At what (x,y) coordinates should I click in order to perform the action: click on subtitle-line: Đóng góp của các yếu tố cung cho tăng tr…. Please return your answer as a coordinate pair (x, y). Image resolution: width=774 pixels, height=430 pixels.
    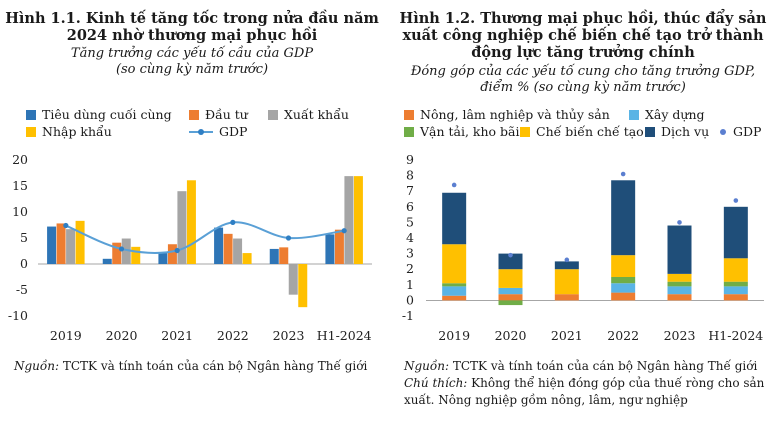
    Looking at the image, I should click on (583, 71).